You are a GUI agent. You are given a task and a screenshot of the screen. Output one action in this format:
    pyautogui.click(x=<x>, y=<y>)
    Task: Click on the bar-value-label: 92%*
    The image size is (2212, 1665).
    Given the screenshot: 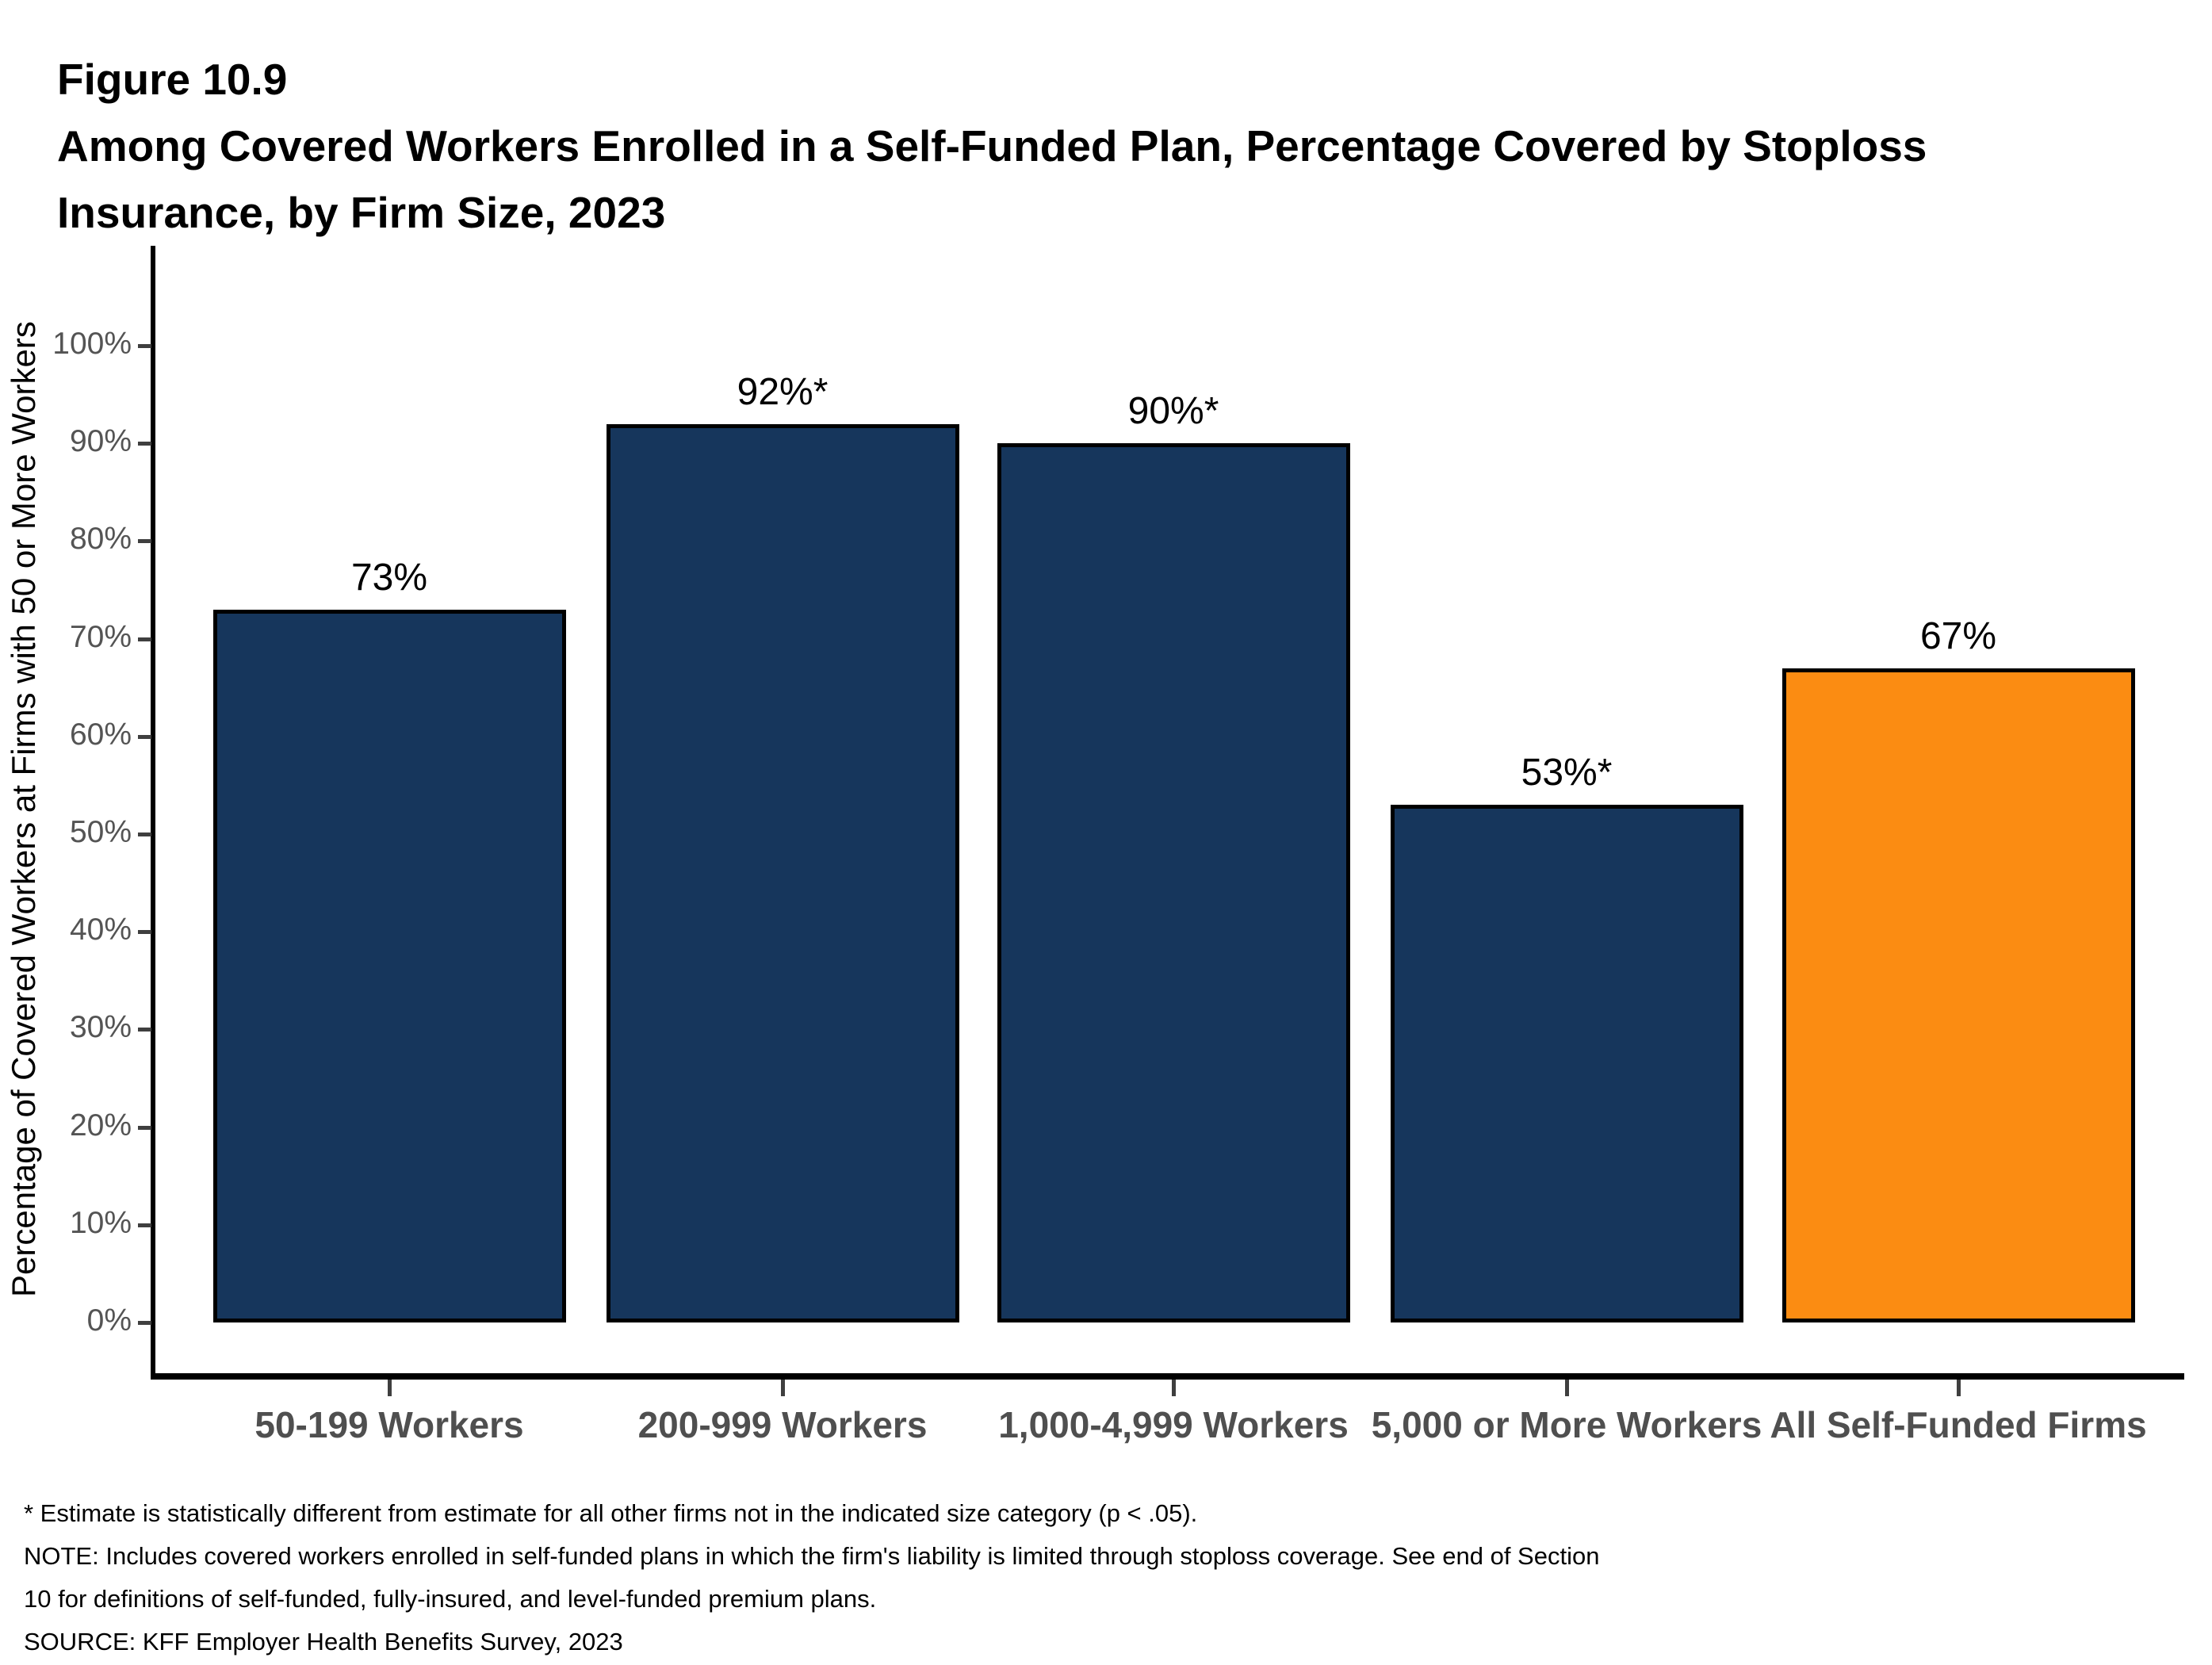 What is the action you would take?
    pyautogui.click(x=783, y=392)
    